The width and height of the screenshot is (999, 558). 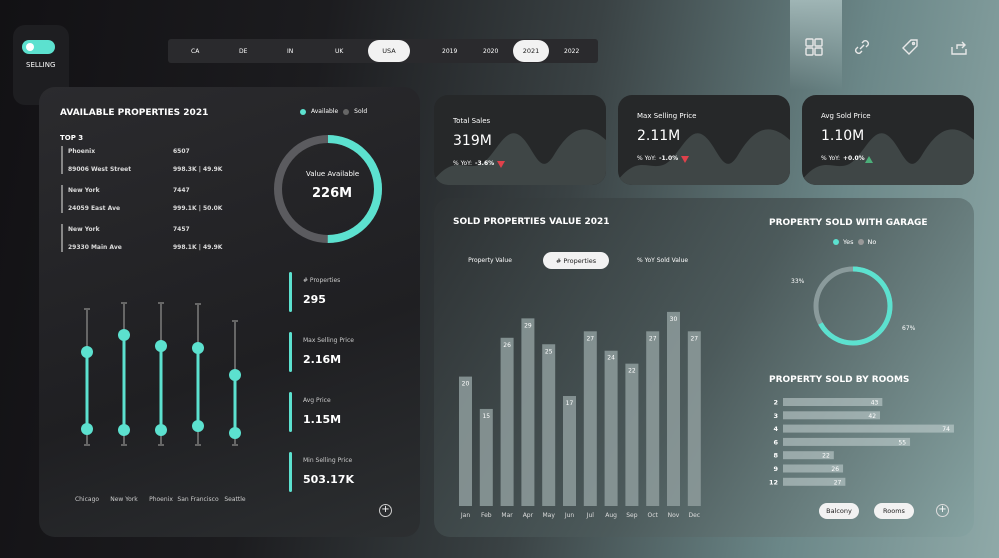 I want to click on bar-label: 22, so click(x=632, y=371).